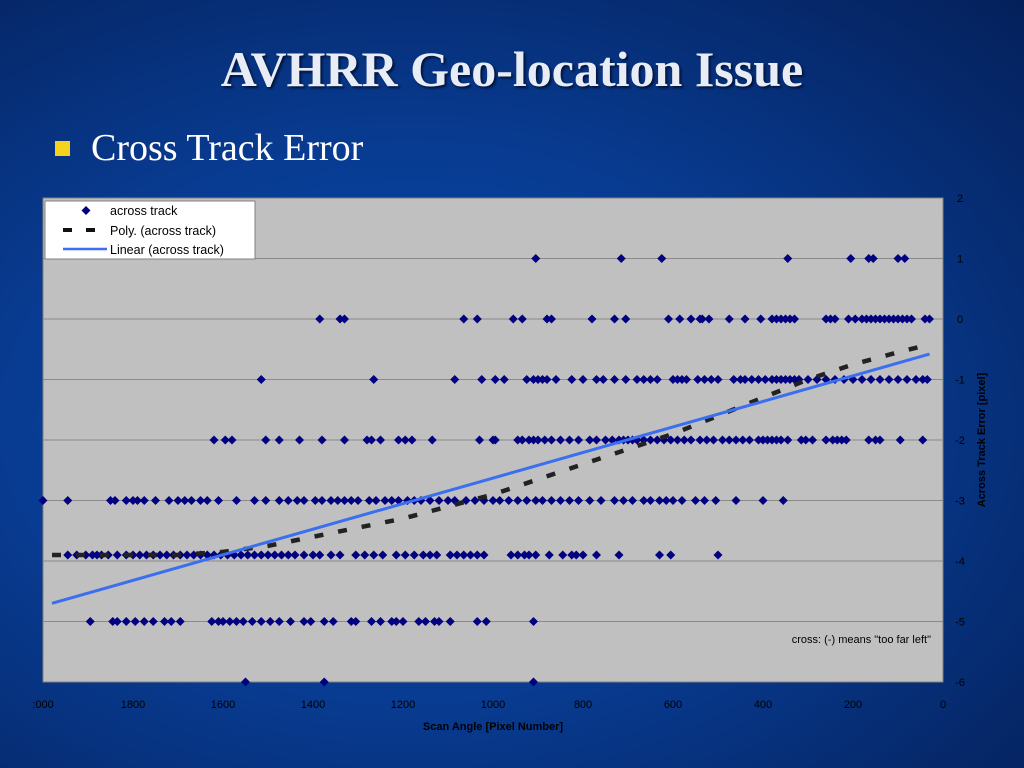 Image resolution: width=1024 pixels, height=768 pixels. What do you see at coordinates (62, 148) in the screenshot?
I see `bullet-square-icon` at bounding box center [62, 148].